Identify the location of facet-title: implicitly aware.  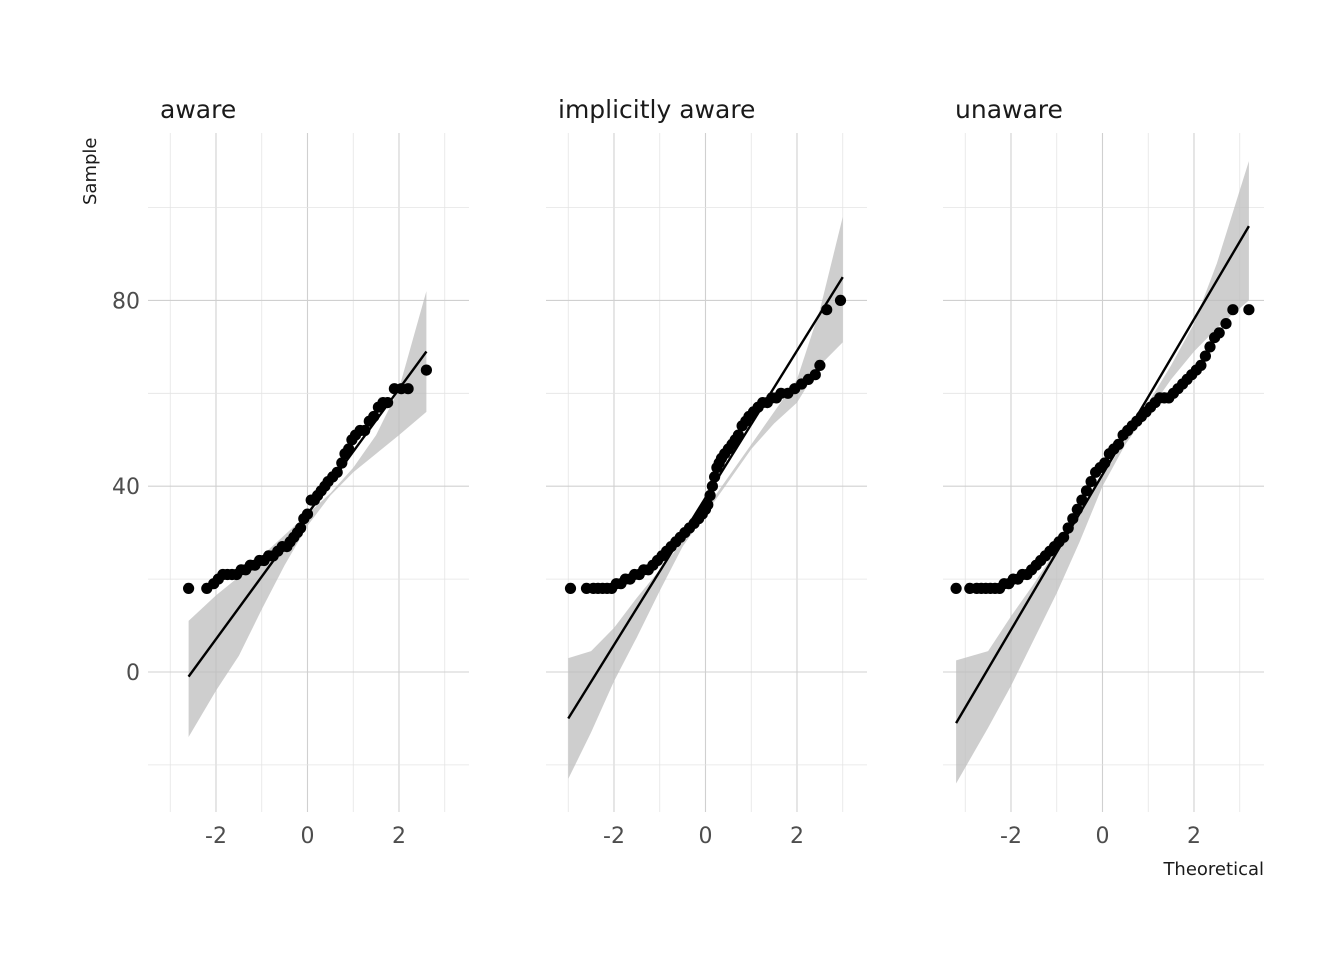
(656, 109).